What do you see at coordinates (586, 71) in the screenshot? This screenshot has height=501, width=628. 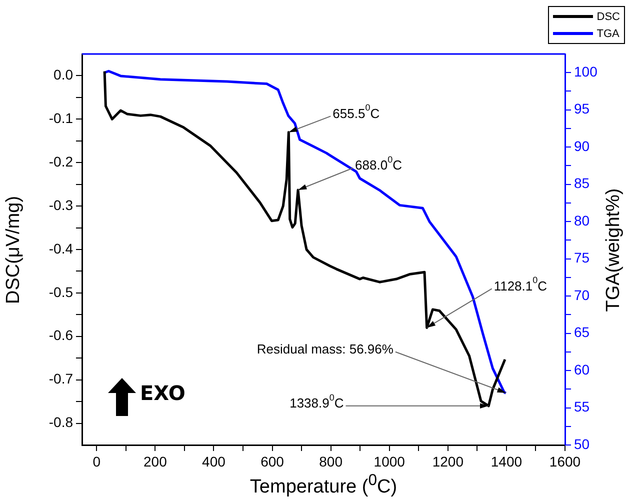 I see `y2-tick-label: 100` at bounding box center [586, 71].